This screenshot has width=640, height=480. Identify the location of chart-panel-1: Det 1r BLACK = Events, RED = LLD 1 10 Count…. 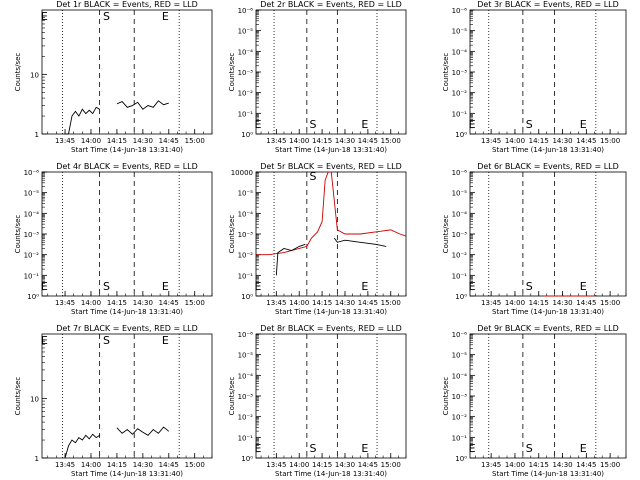
(113, 77).